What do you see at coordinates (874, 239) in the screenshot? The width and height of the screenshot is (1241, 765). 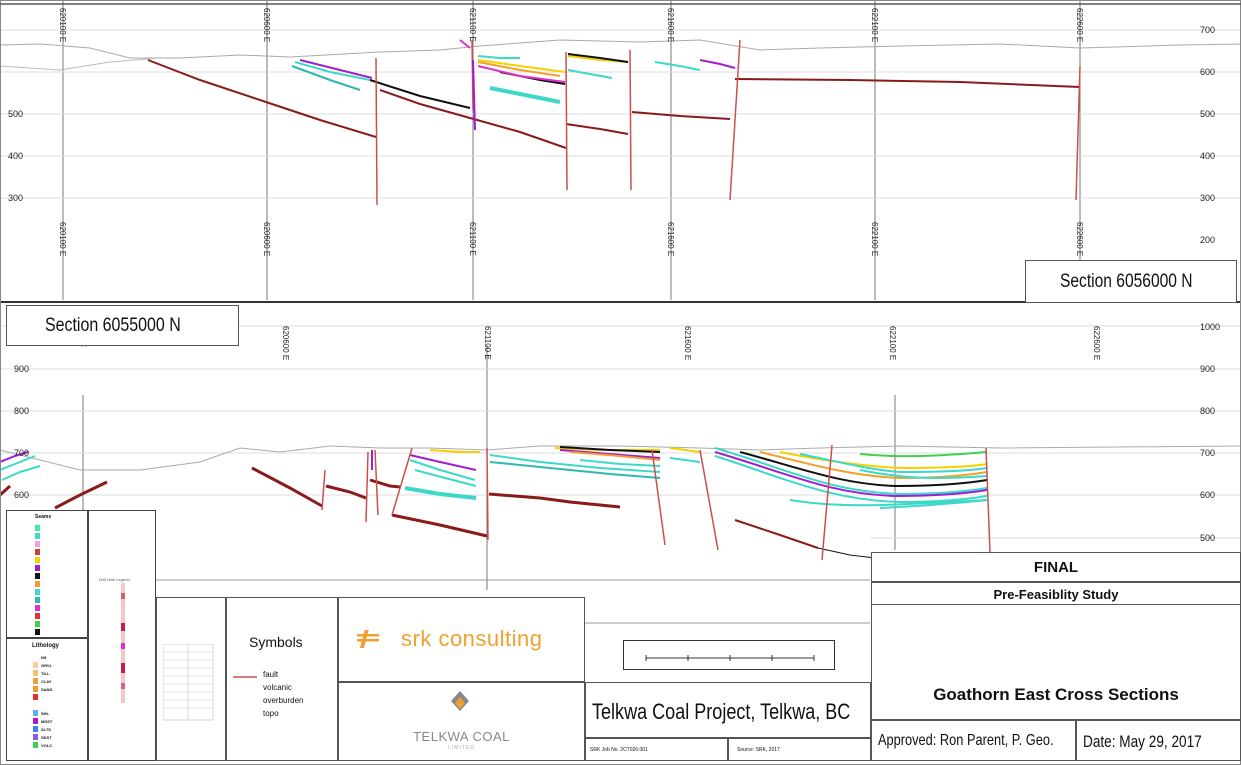 I see `top-easting-label-lower: 622100 E` at bounding box center [874, 239].